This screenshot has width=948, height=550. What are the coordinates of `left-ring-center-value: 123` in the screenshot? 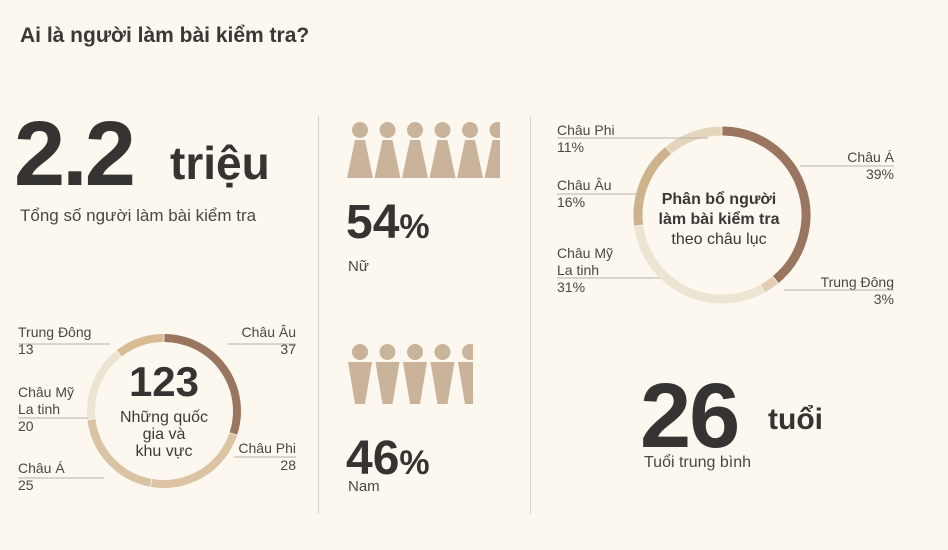 It's located at (164, 381).